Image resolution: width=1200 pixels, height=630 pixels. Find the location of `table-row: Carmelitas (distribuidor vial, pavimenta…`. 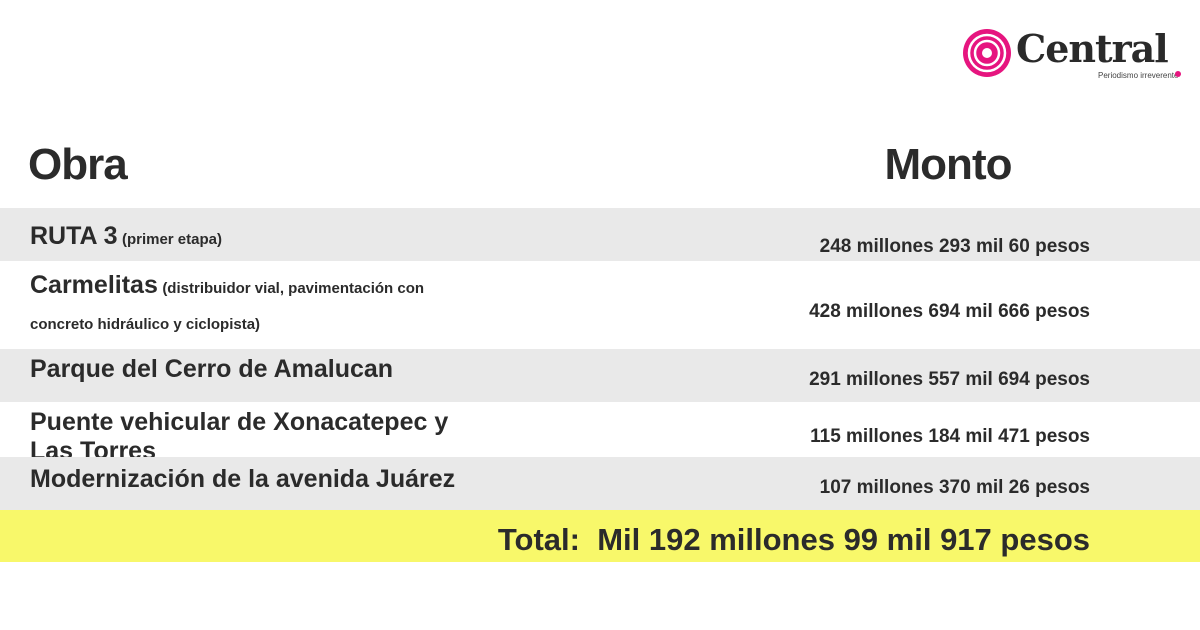

table-row: Carmelitas (distribuidor vial, pavimenta… is located at coordinates (600, 305).